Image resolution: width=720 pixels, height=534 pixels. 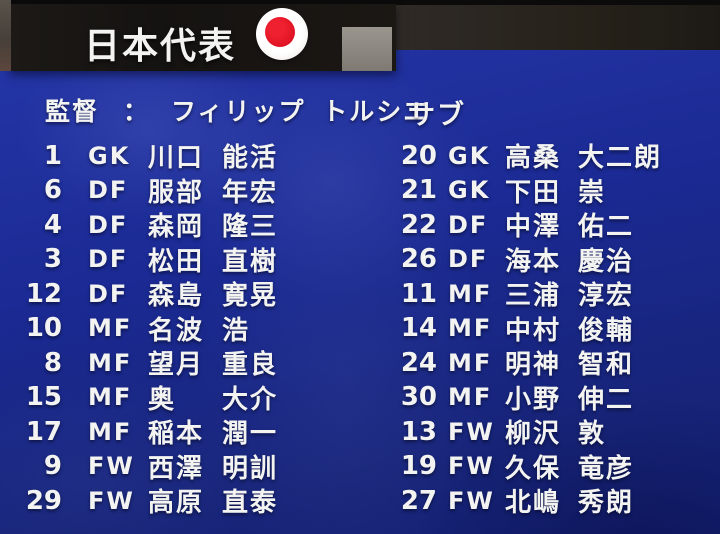 What do you see at coordinates (418, 224) in the screenshot?
I see `player-number: 22` at bounding box center [418, 224].